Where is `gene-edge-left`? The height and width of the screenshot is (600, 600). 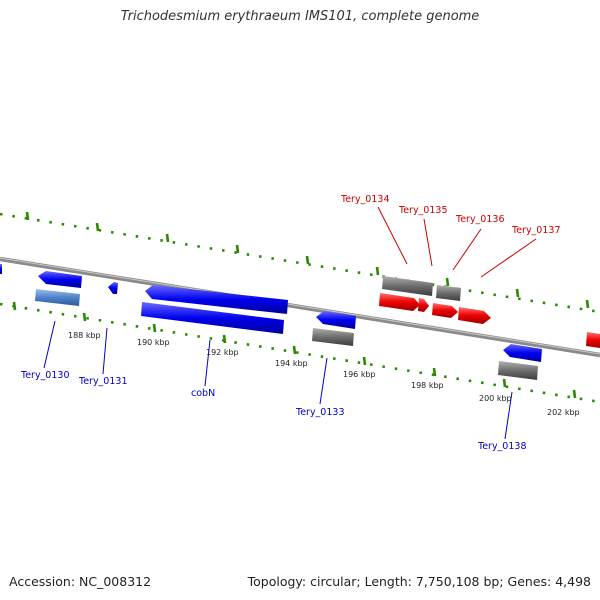
gene-edge-left is located at coordinates (1, 269).